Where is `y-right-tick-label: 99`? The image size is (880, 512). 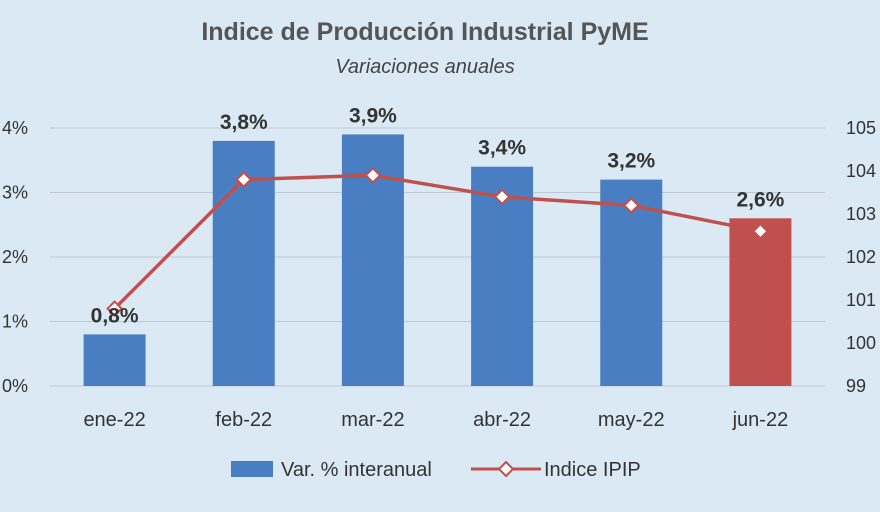 y-right-tick-label: 99 is located at coordinates (856, 386).